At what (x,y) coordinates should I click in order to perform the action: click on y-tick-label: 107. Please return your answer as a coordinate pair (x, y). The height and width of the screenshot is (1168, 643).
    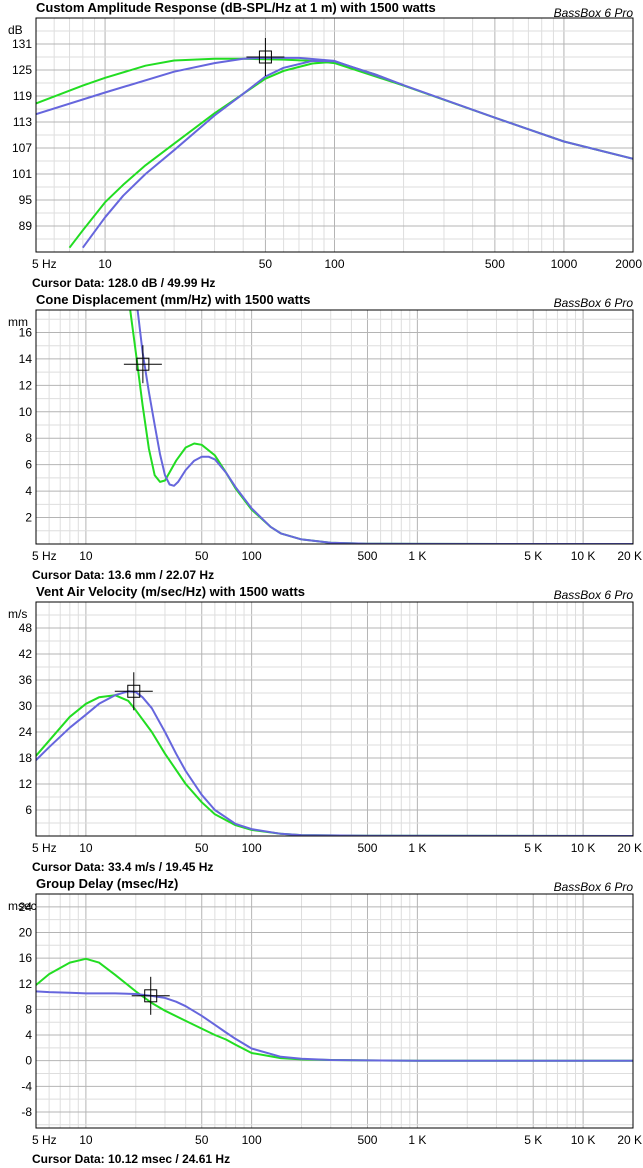
    Looking at the image, I should click on (22, 148).